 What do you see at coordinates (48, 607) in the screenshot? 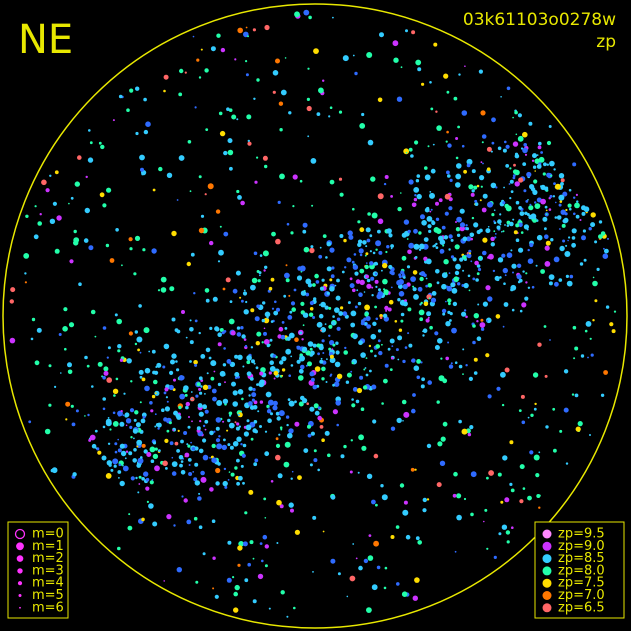
I see `magnitude-label: m=6` at bounding box center [48, 607].